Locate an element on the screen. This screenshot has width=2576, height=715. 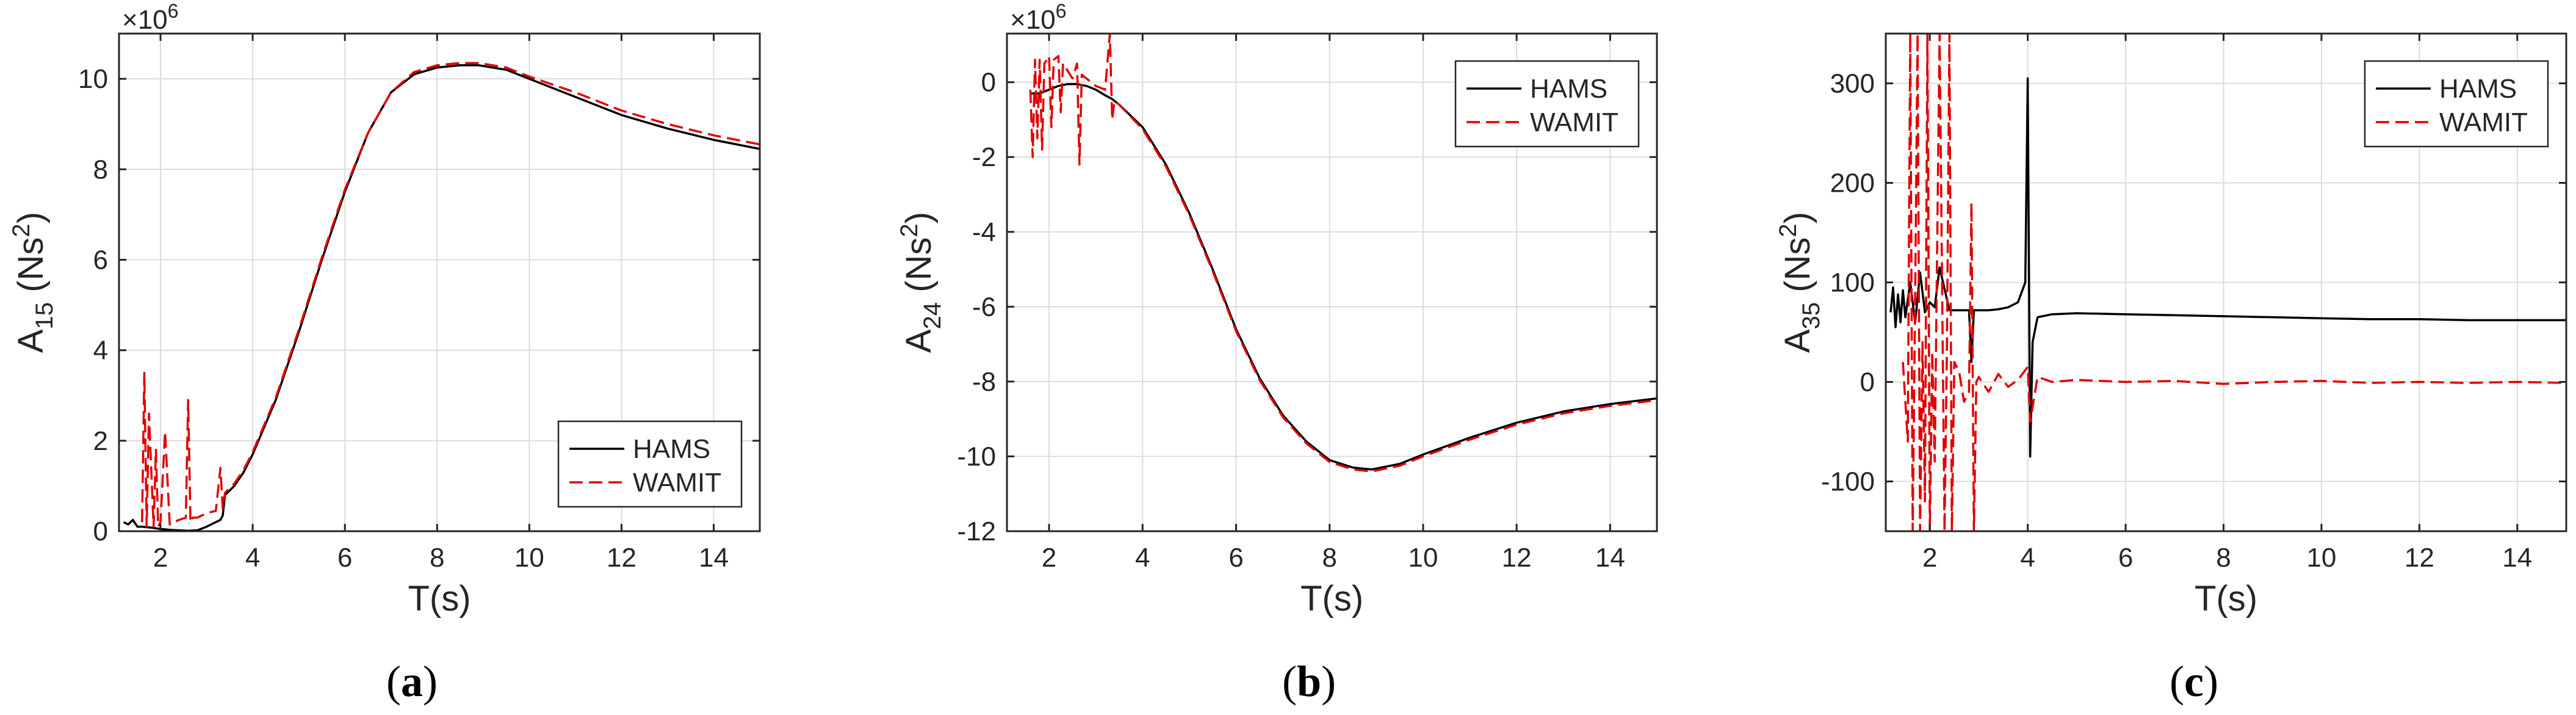
y-tick-label: -100 is located at coordinates (1848, 482).